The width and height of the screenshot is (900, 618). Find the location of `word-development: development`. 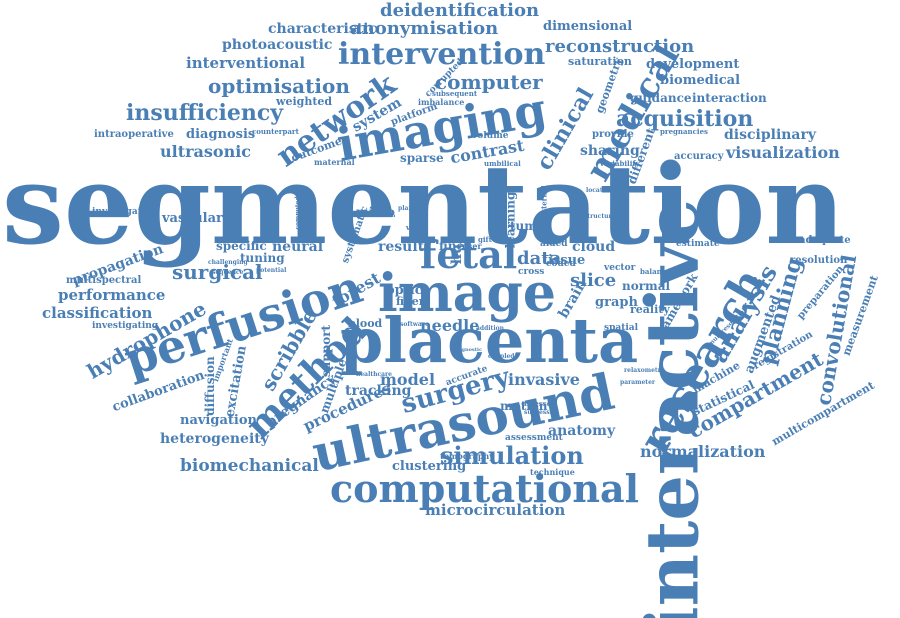

word-development: development is located at coordinates (693, 64).